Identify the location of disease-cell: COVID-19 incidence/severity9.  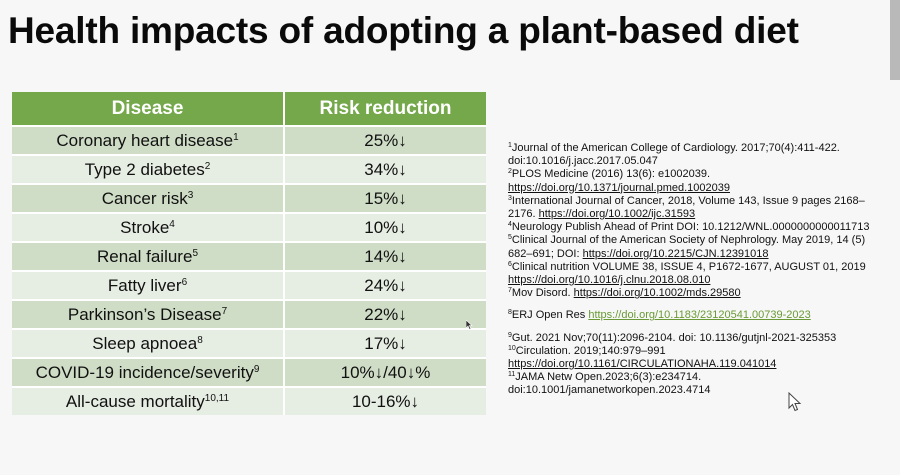
(148, 372).